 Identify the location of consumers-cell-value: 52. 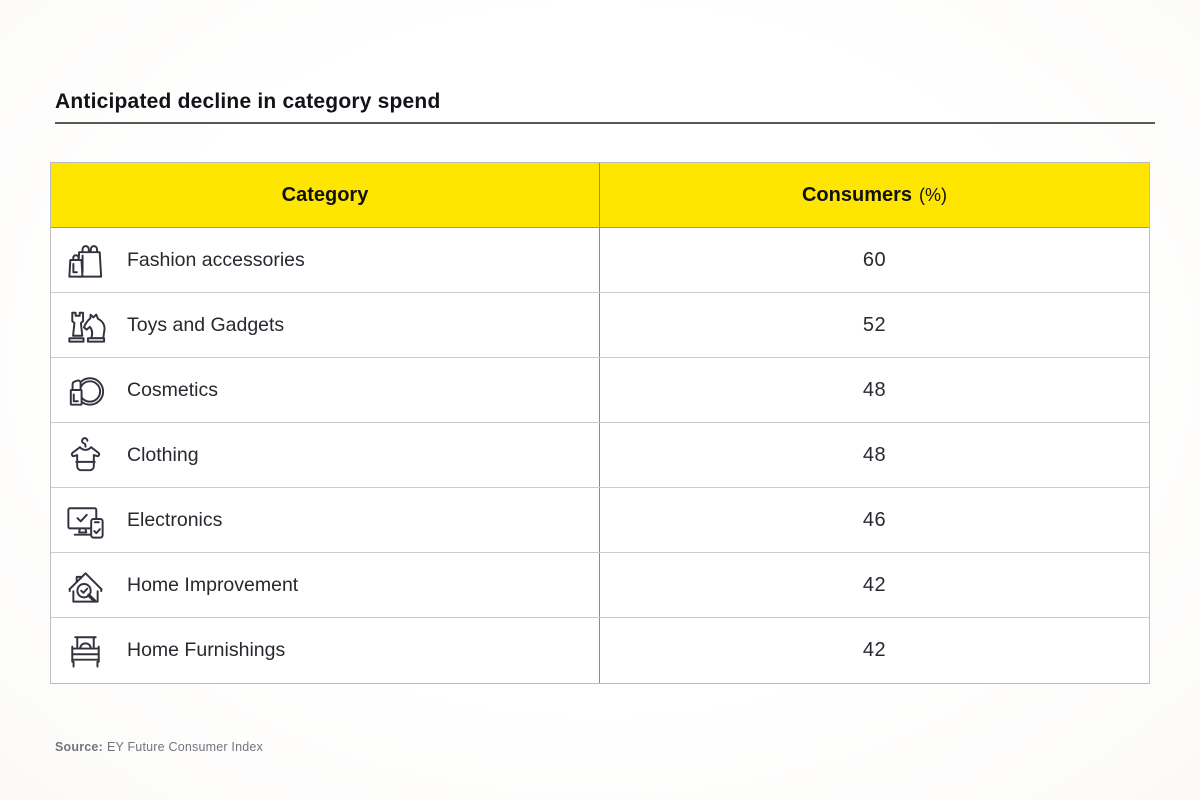
(874, 324).